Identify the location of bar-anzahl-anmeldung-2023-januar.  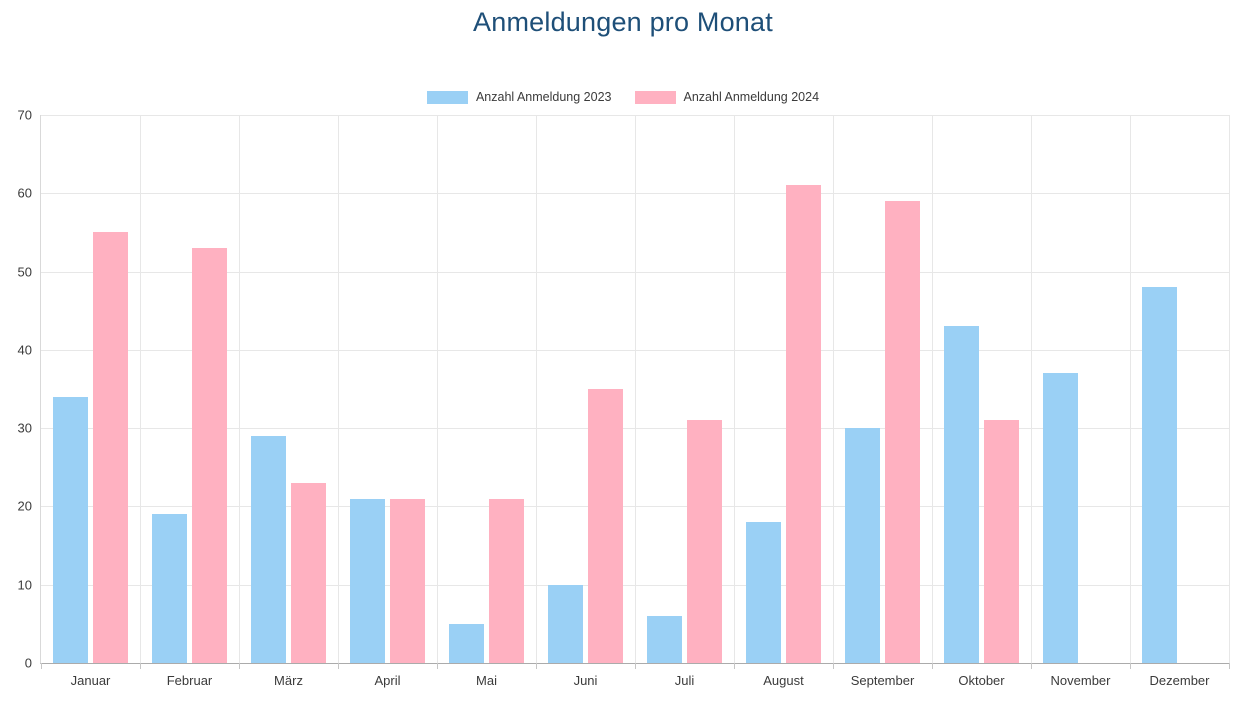
(70, 530).